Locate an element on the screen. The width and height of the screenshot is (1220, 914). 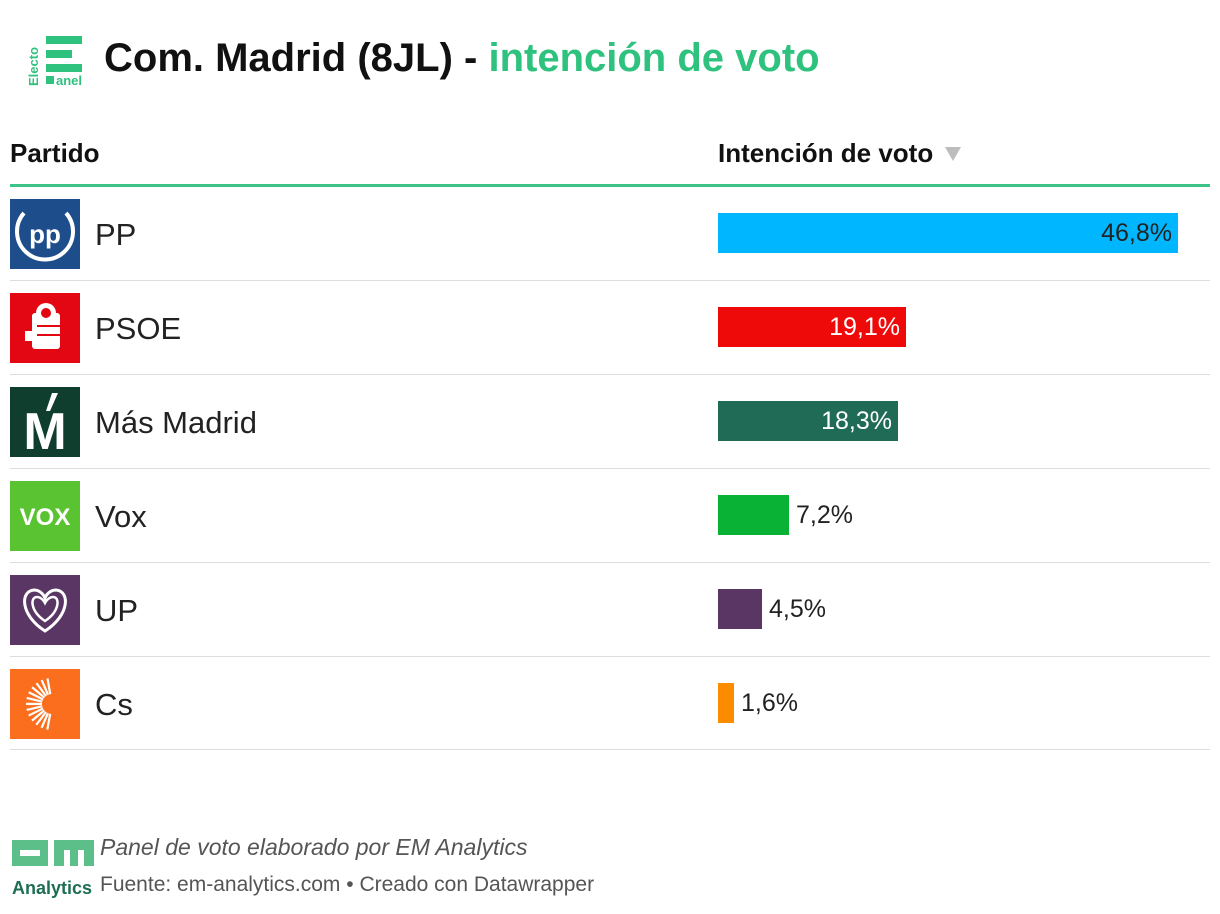
table-row: M Más Madrid 18,3% is located at coordinates (610, 422).